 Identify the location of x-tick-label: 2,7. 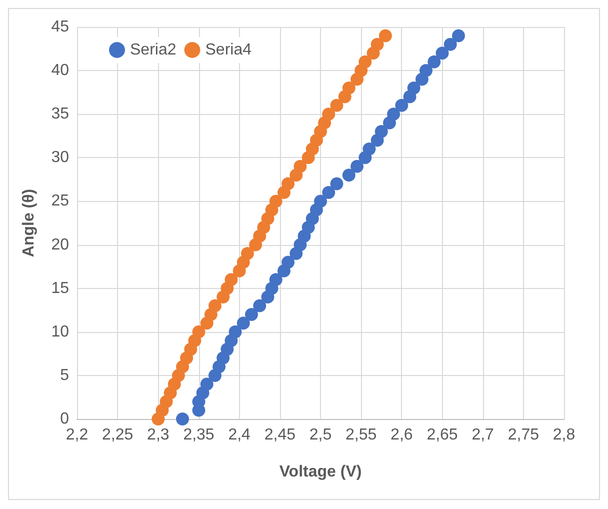
(483, 435).